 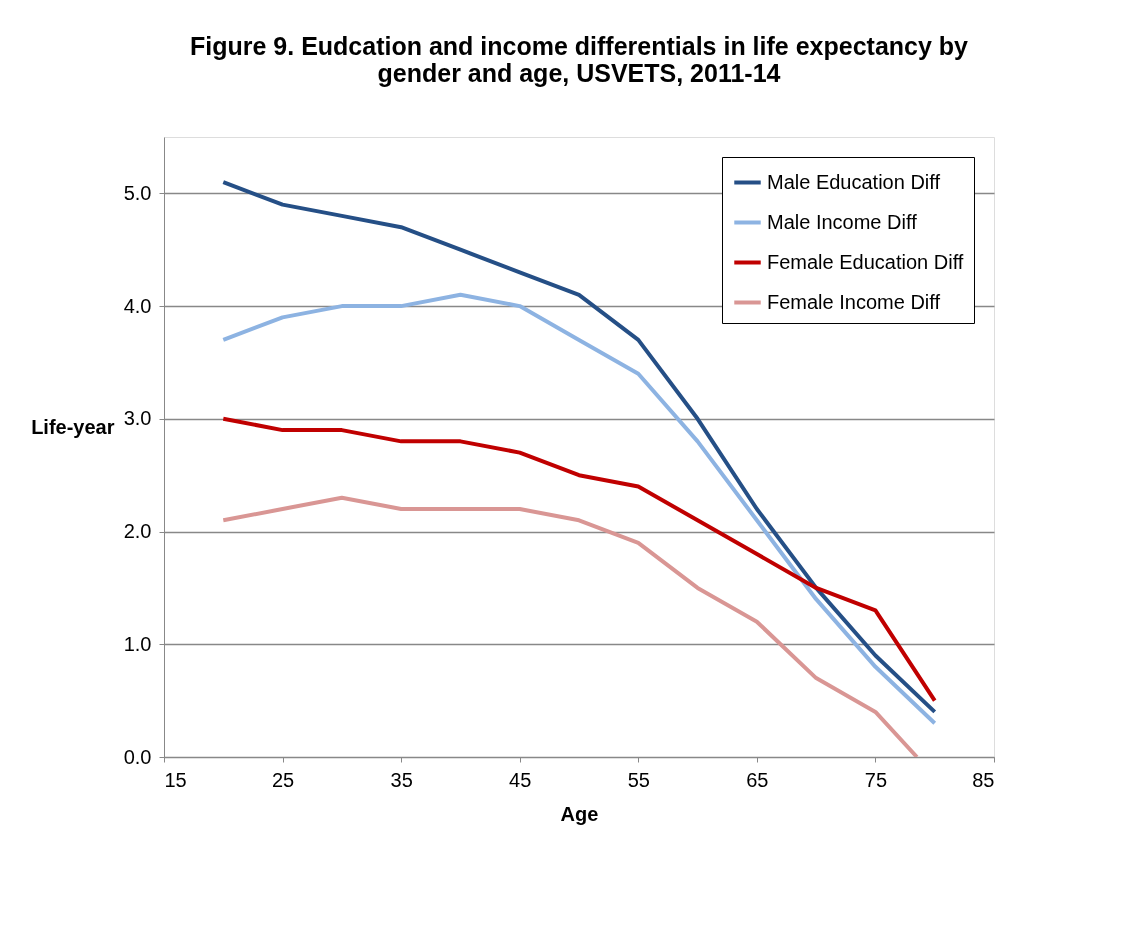 What do you see at coordinates (638, 779) in the screenshot?
I see `x-tick-label: 55` at bounding box center [638, 779].